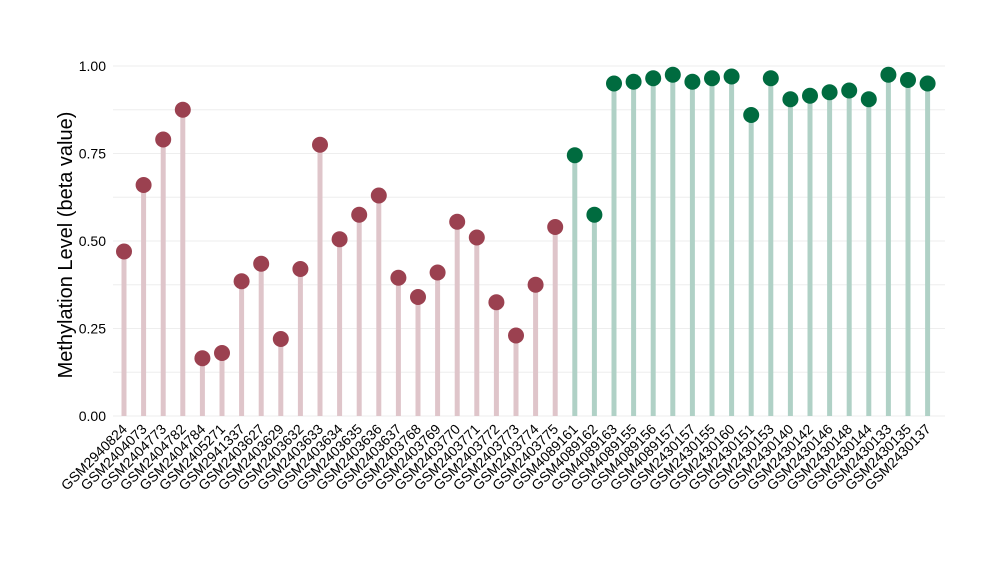 The width and height of the screenshot is (1000, 585). What do you see at coordinates (92, 329) in the screenshot?
I see `y-tick-label: 0.25` at bounding box center [92, 329].